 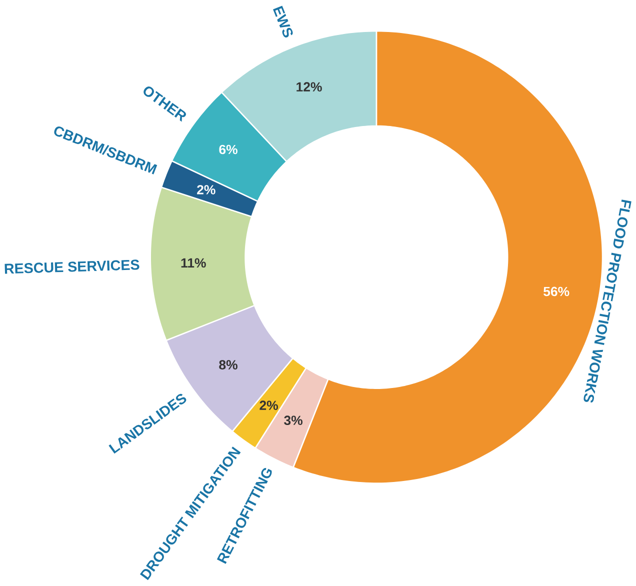 What do you see at coordinates (72, 267) in the screenshot?
I see `slice-label: RESCUE SERVICES` at bounding box center [72, 267].